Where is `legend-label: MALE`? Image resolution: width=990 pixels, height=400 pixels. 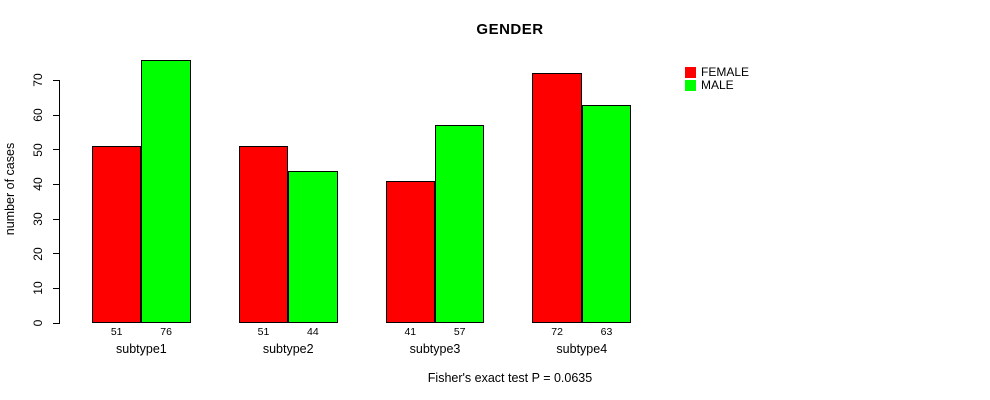 legend-label: MALE is located at coordinates (717, 85).